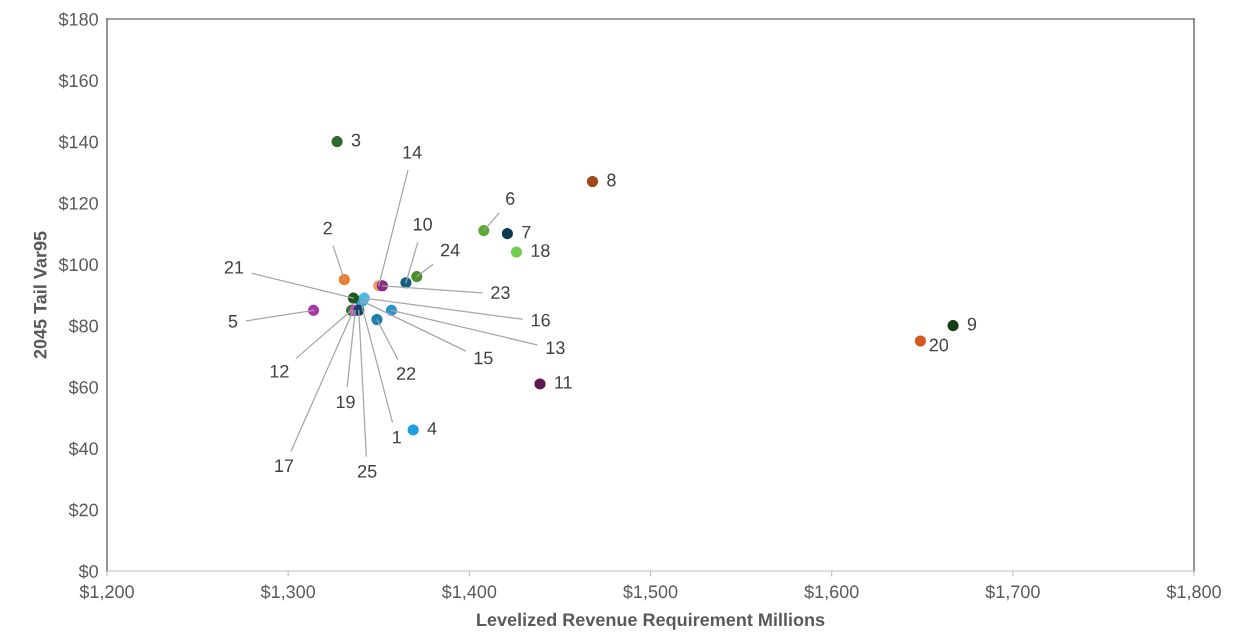  What do you see at coordinates (83, 387) in the screenshot?
I see `y-tick-label: $60` at bounding box center [83, 387].